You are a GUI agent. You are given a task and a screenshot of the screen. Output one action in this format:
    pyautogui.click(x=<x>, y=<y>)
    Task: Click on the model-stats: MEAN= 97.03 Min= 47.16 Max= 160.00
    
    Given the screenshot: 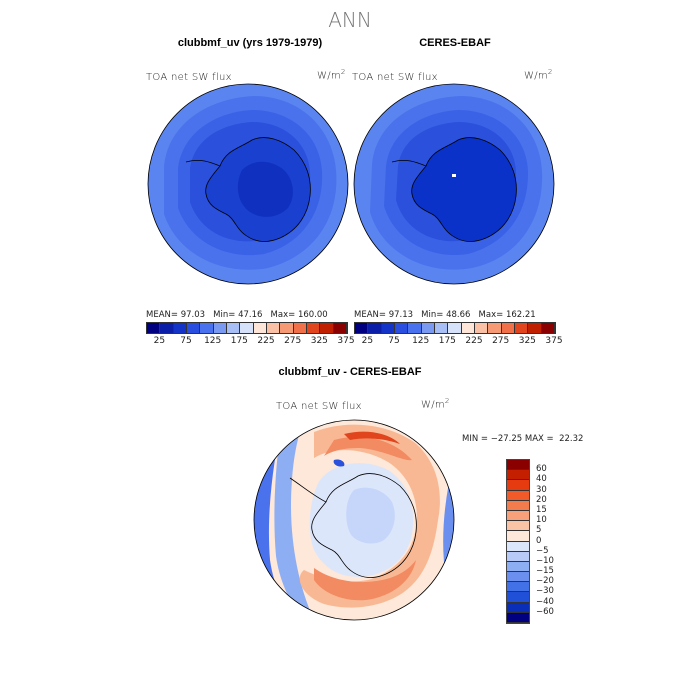 What is the action you would take?
    pyautogui.click(x=237, y=315)
    